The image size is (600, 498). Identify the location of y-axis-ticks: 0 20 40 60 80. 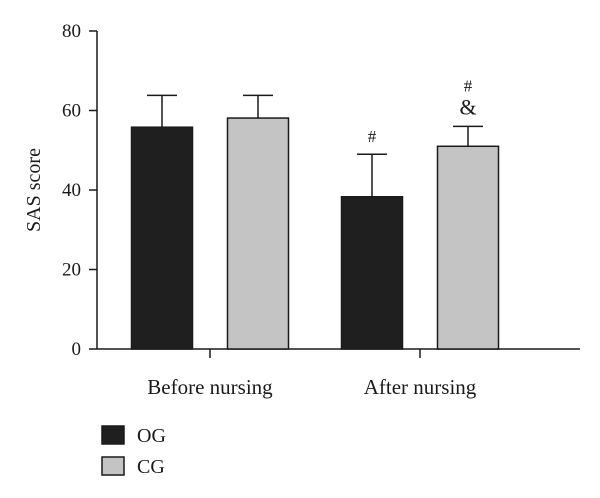
(79, 190).